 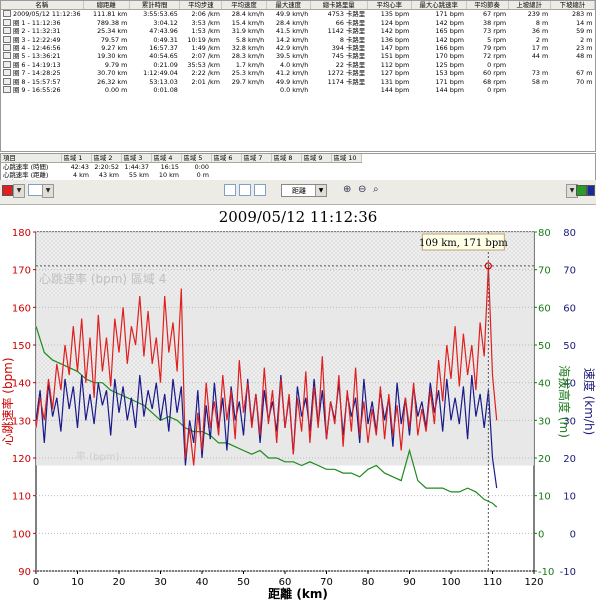 What do you see at coordinates (362, 189) in the screenshot?
I see `zoom-out-icon: ⊖` at bounding box center [362, 189].